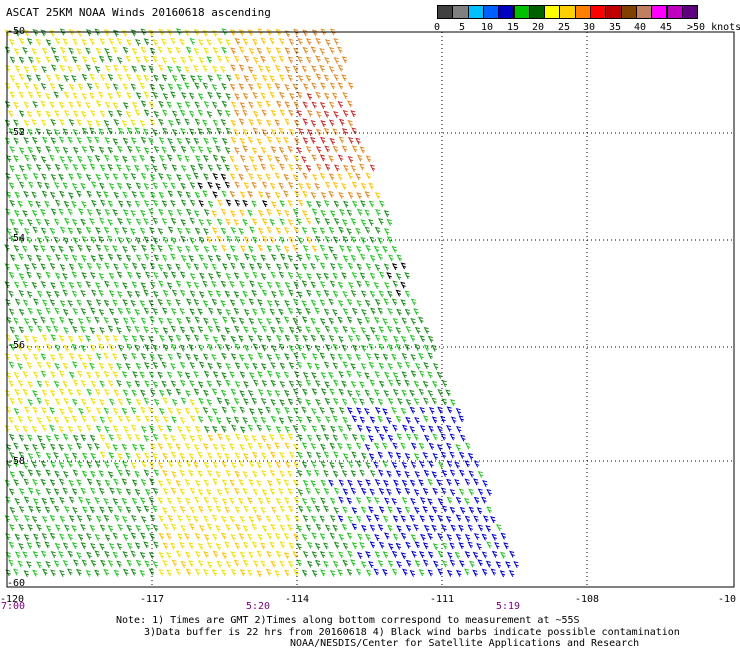 The height and width of the screenshot is (650, 740). Describe the element at coordinates (613, 12) in the screenshot. I see `legend-swatch` at that location.